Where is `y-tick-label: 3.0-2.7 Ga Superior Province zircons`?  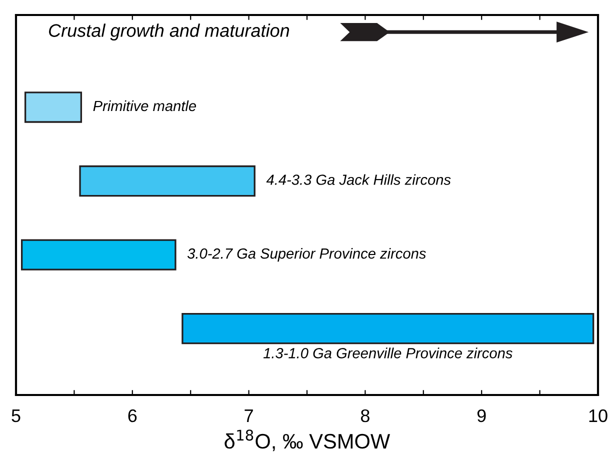 y-tick-label: 3.0-2.7 Ga Superior Province zircons is located at coordinates (306, 255).